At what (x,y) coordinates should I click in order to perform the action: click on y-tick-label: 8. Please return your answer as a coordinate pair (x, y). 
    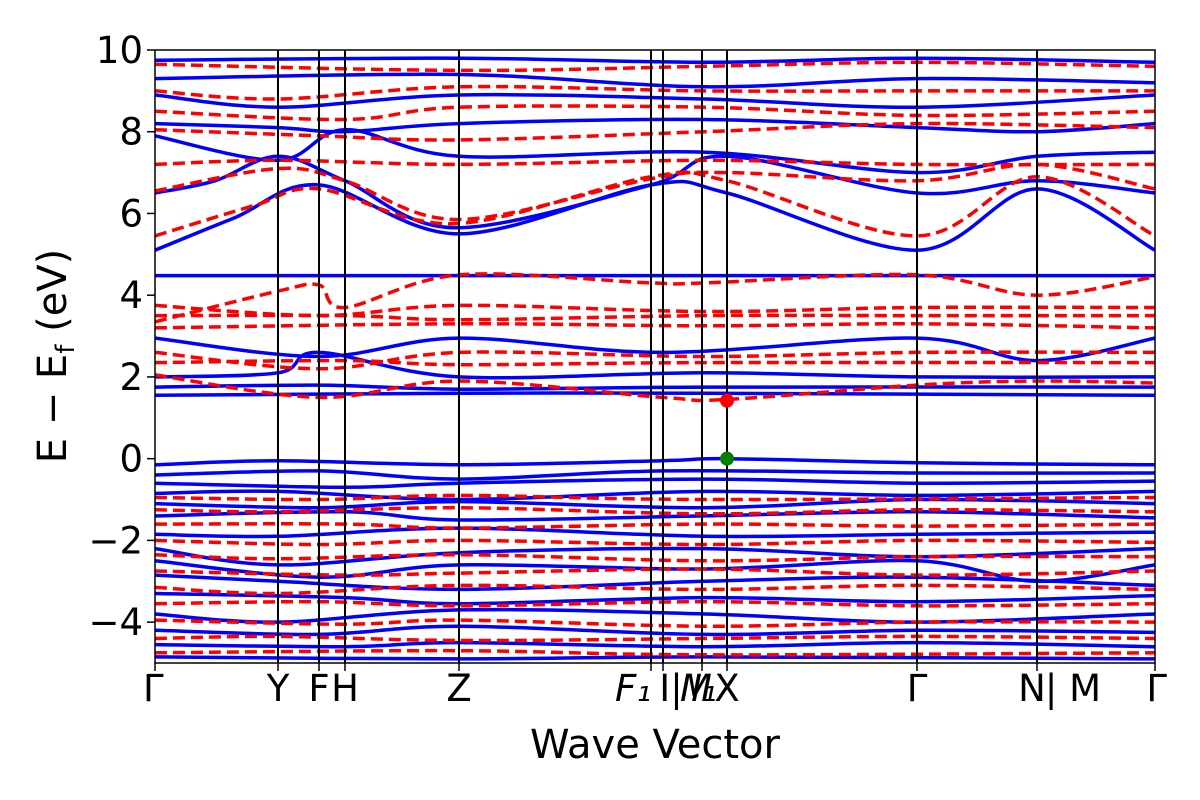
    Looking at the image, I should click on (131, 132).